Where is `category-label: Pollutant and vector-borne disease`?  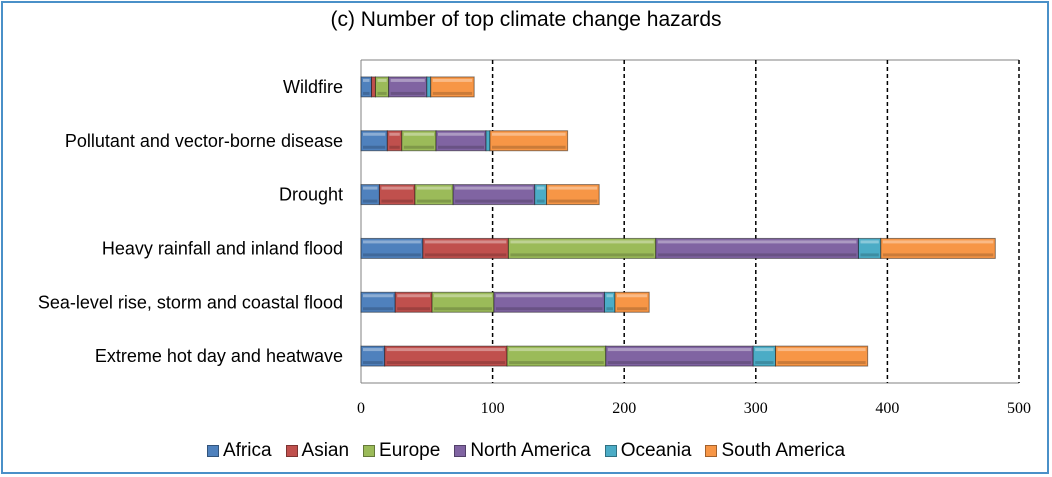
category-label: Pollutant and vector-borne disease is located at coordinates (204, 141).